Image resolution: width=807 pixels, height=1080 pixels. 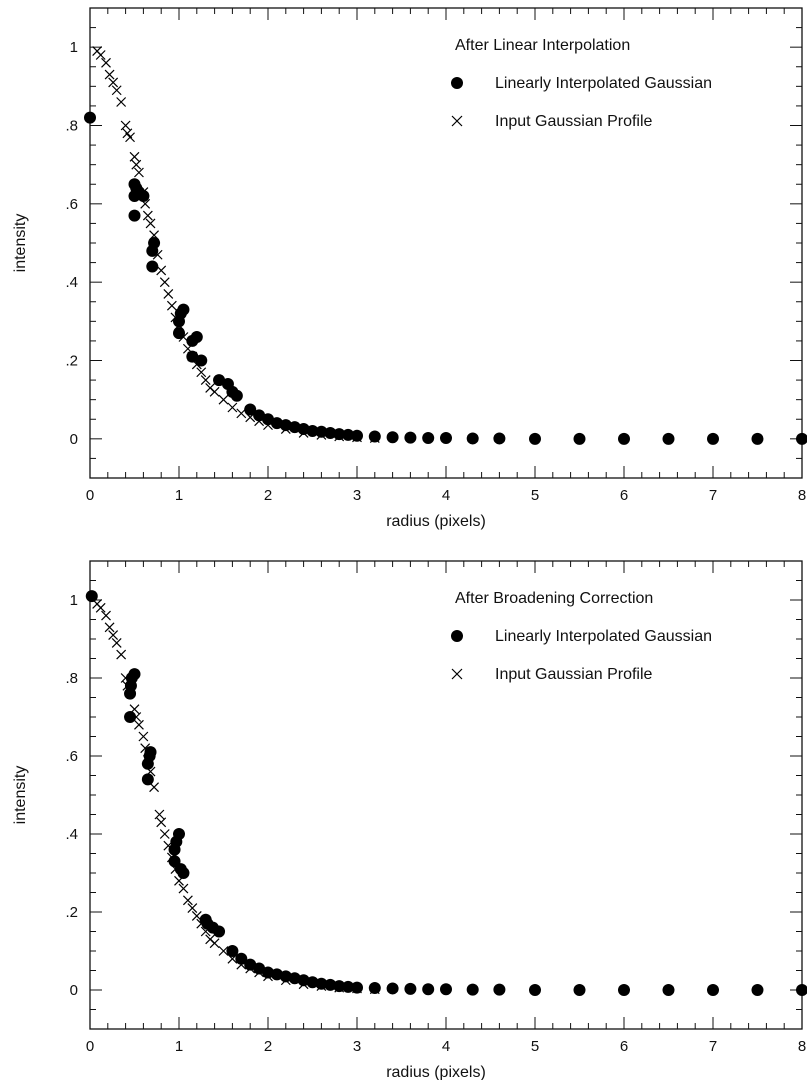 I want to click on x-tick-label: 7, so click(x=713, y=1046).